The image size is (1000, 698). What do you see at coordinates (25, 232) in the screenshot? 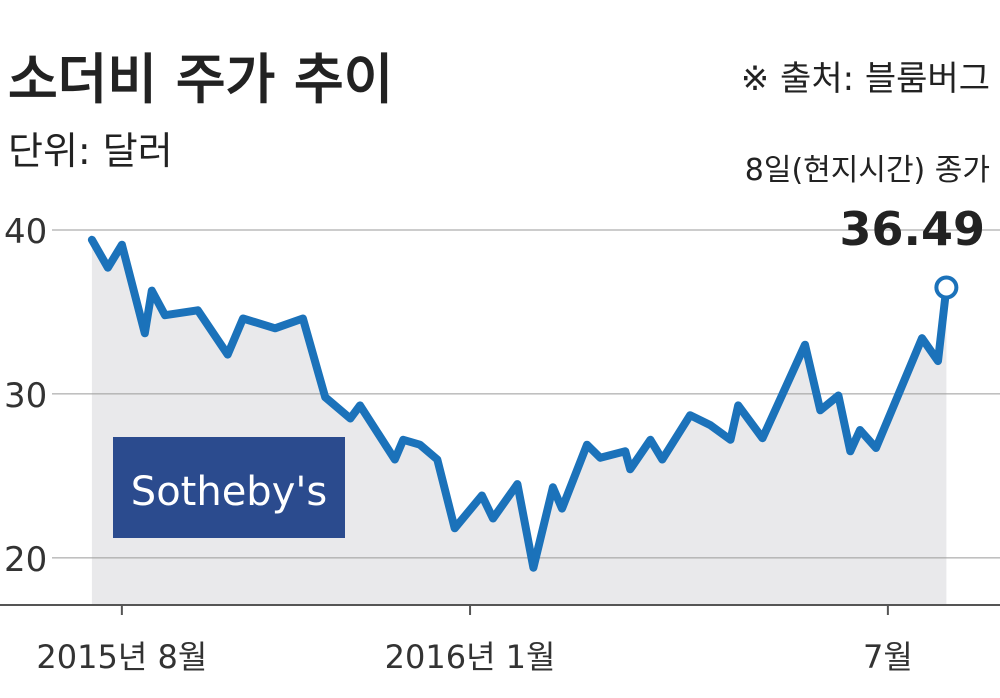
I see `y-tick-label: 40` at bounding box center [25, 232].